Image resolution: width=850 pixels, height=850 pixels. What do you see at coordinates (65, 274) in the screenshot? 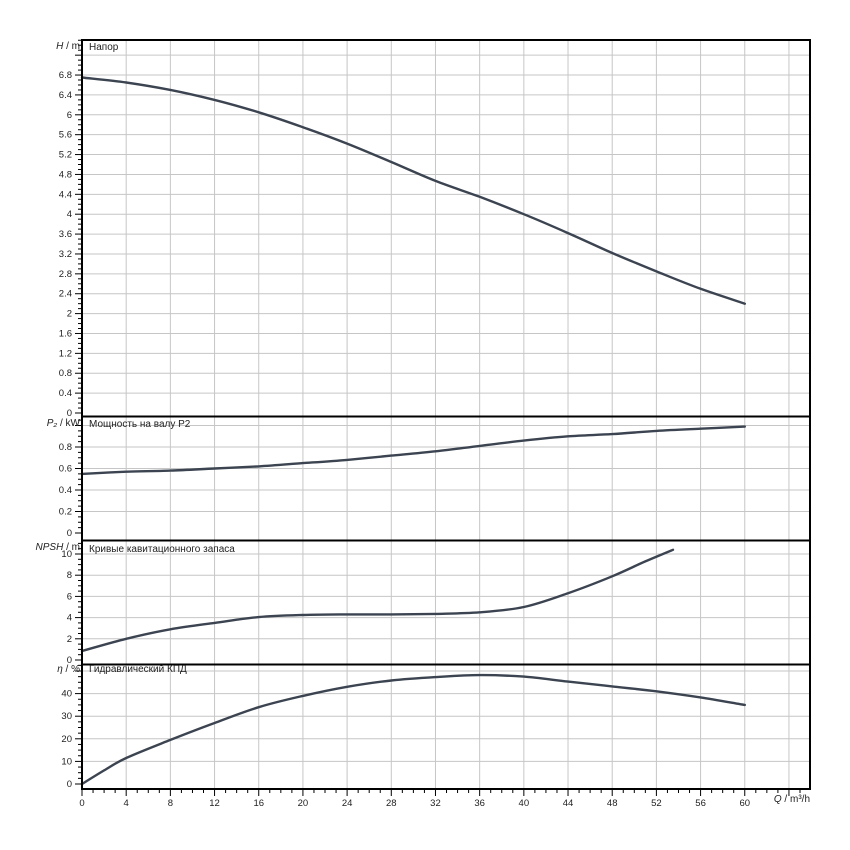
I see `y-tick-label: 2.8` at bounding box center [65, 274].